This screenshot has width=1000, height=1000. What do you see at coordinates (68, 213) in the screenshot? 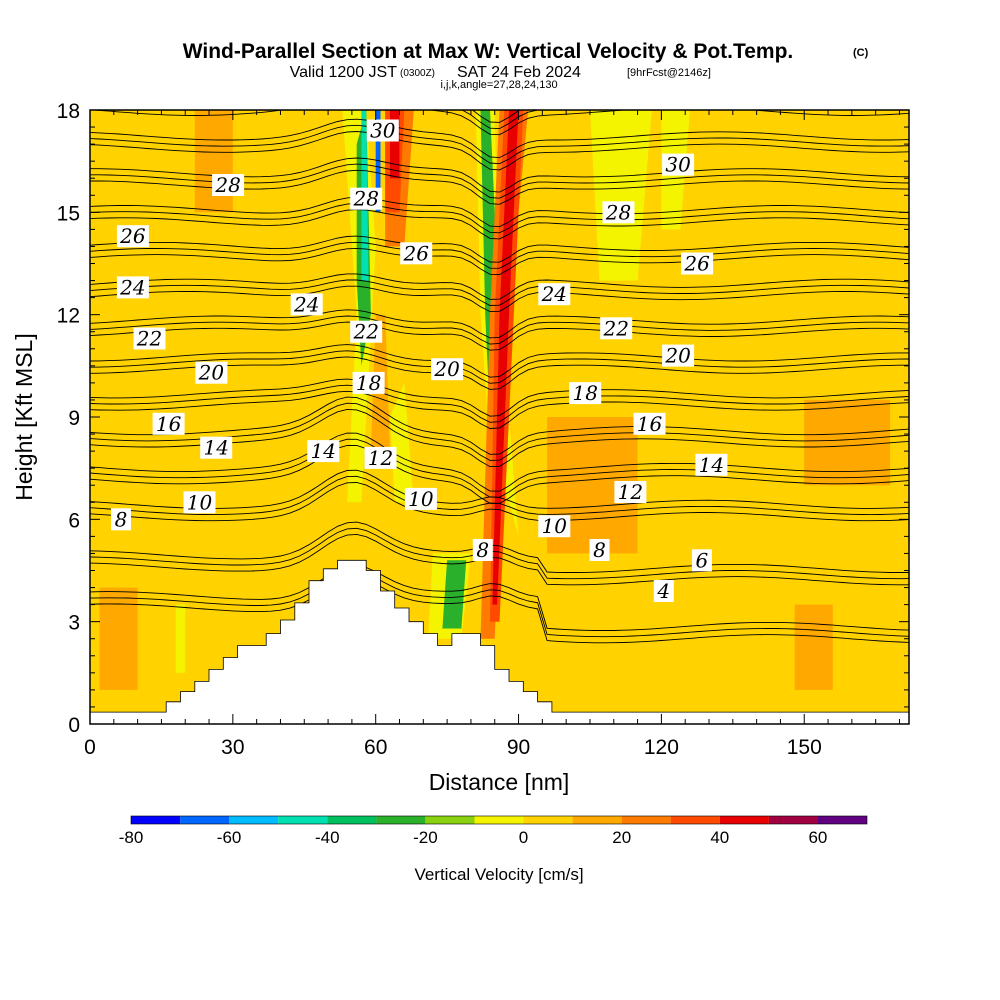
I see `y-tick-label: 15` at bounding box center [68, 213].